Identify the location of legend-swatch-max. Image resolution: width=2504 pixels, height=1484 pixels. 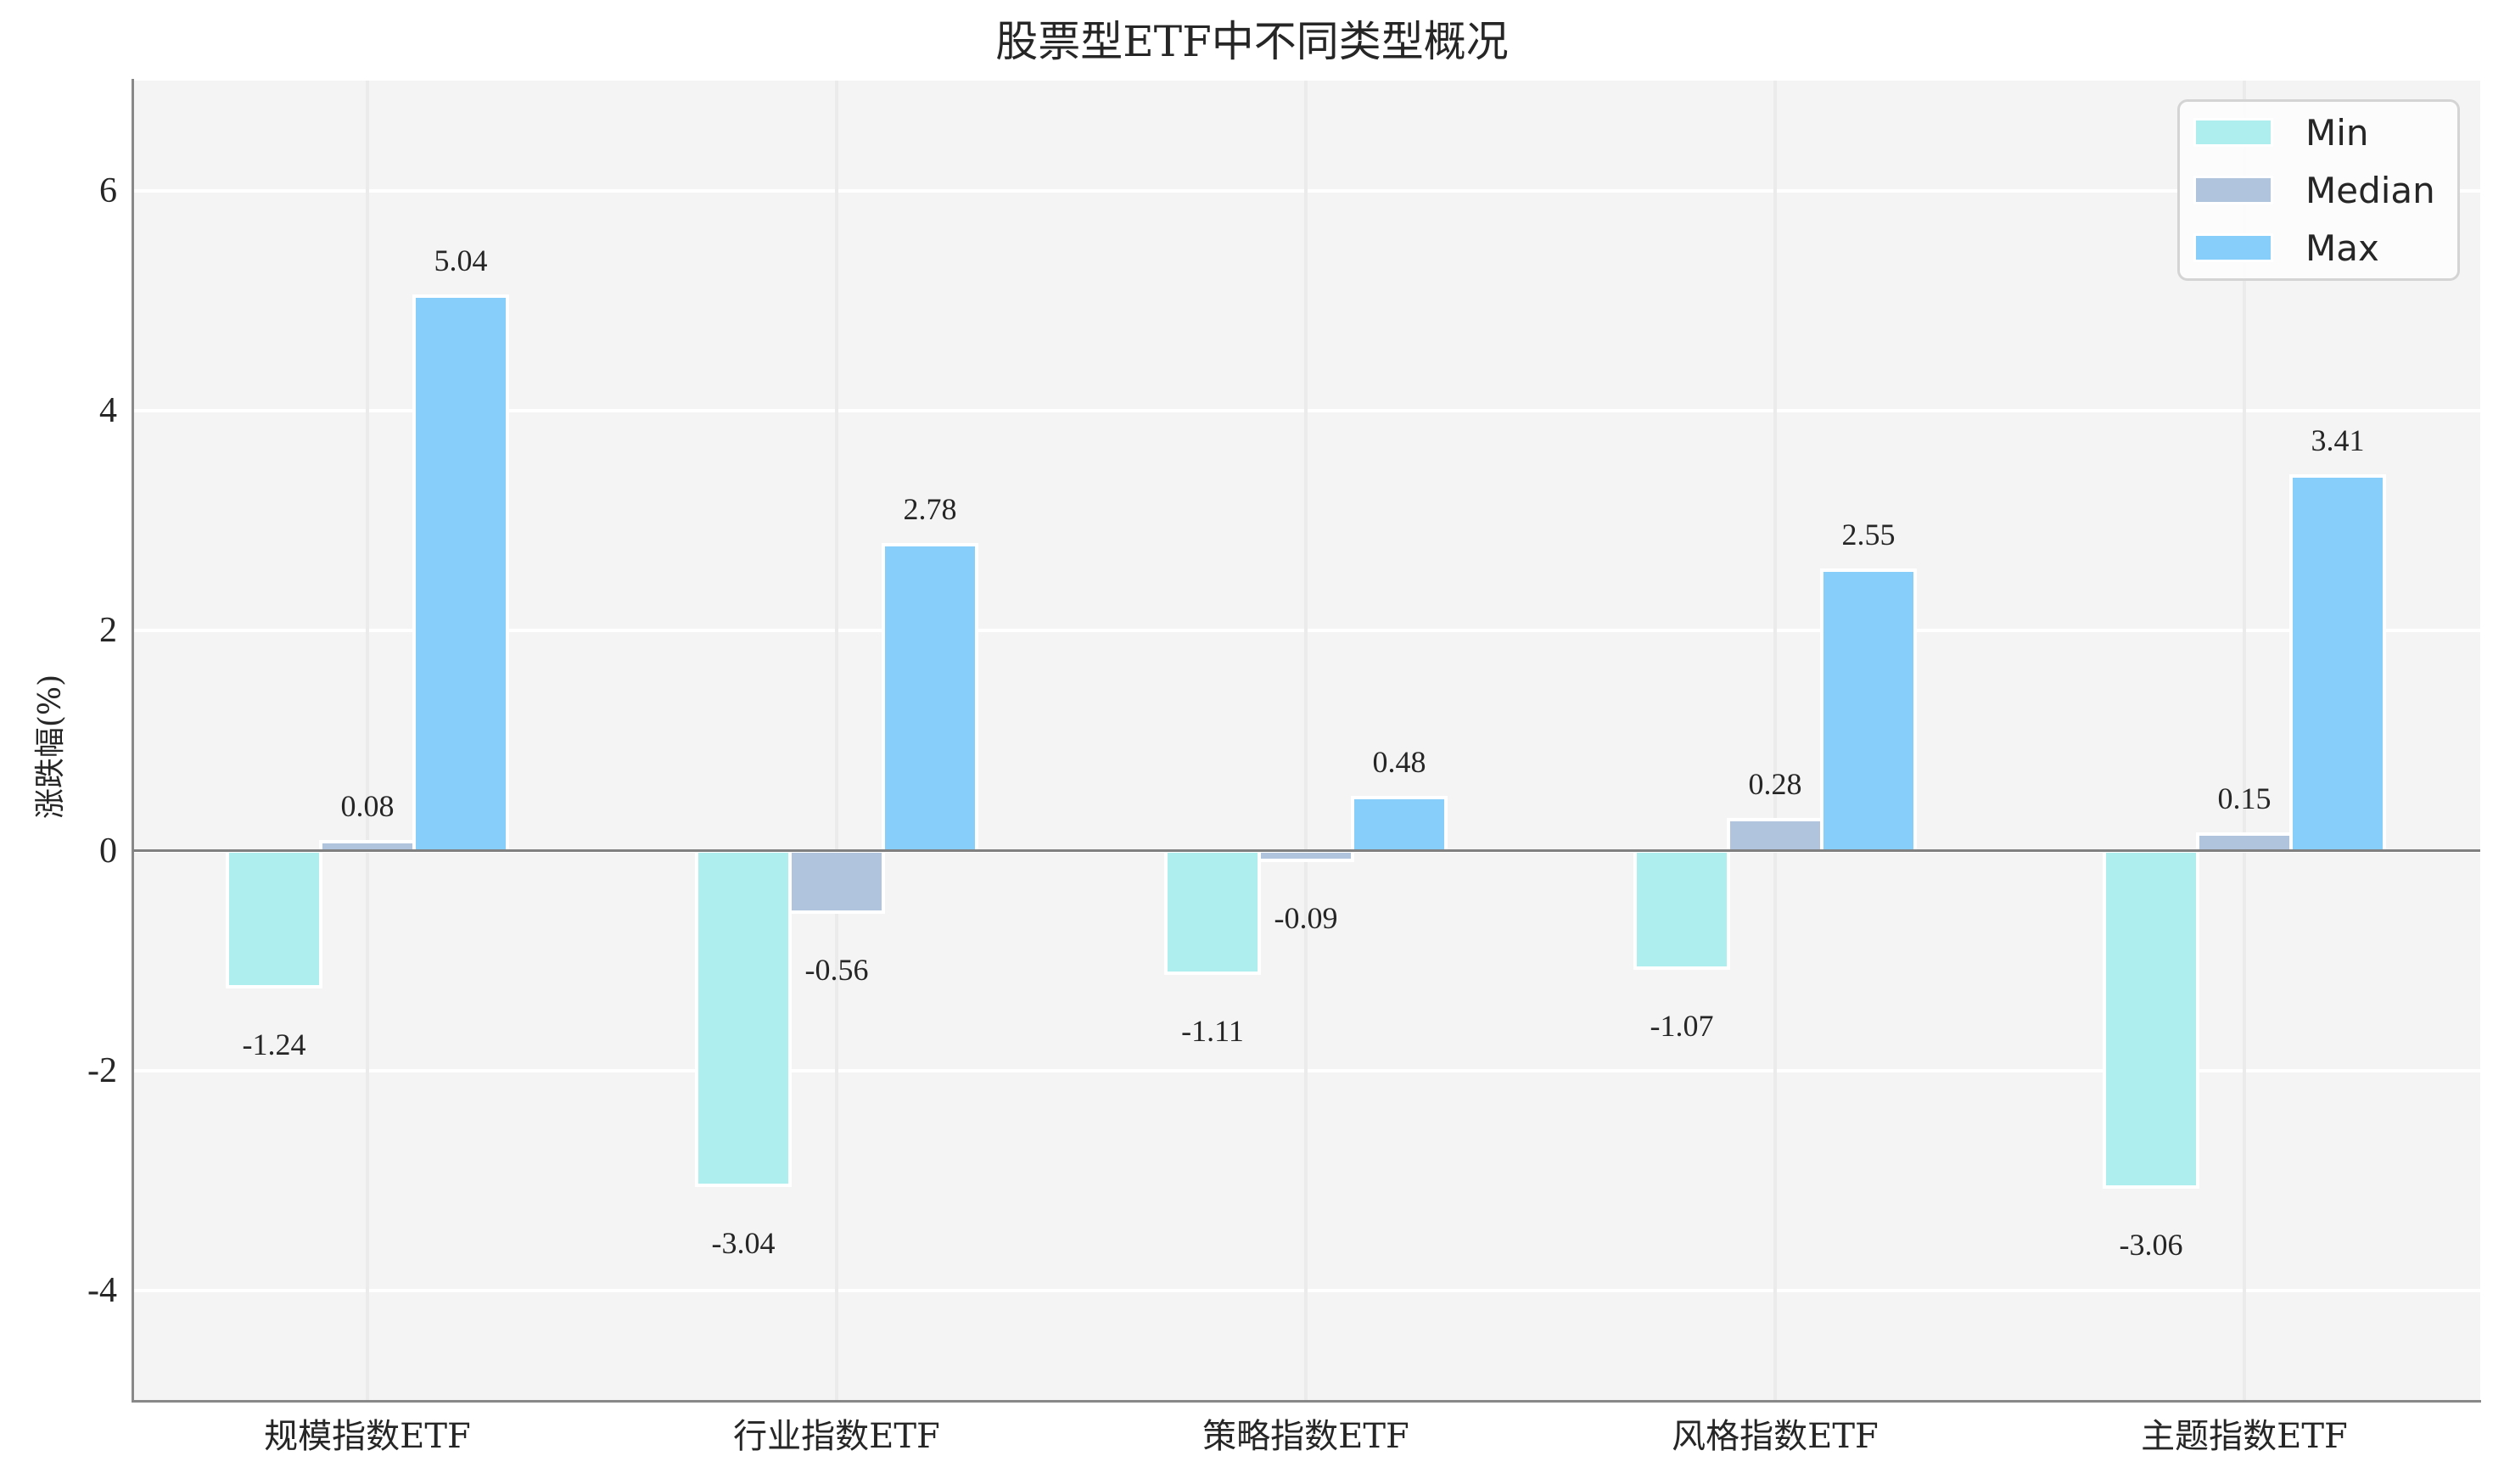
(2233, 247).